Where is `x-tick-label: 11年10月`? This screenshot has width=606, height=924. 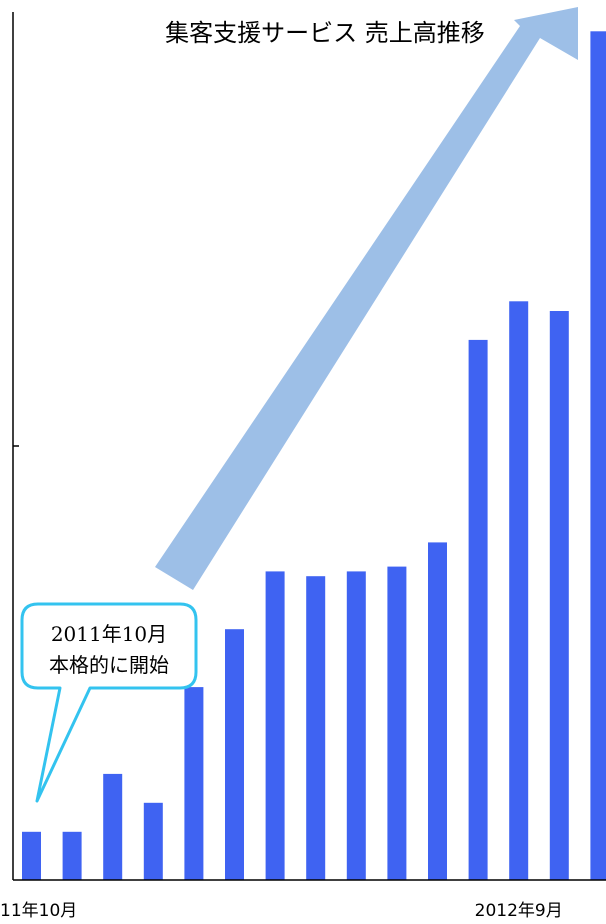
x-tick-label: 11年10月 is located at coordinates (38, 911).